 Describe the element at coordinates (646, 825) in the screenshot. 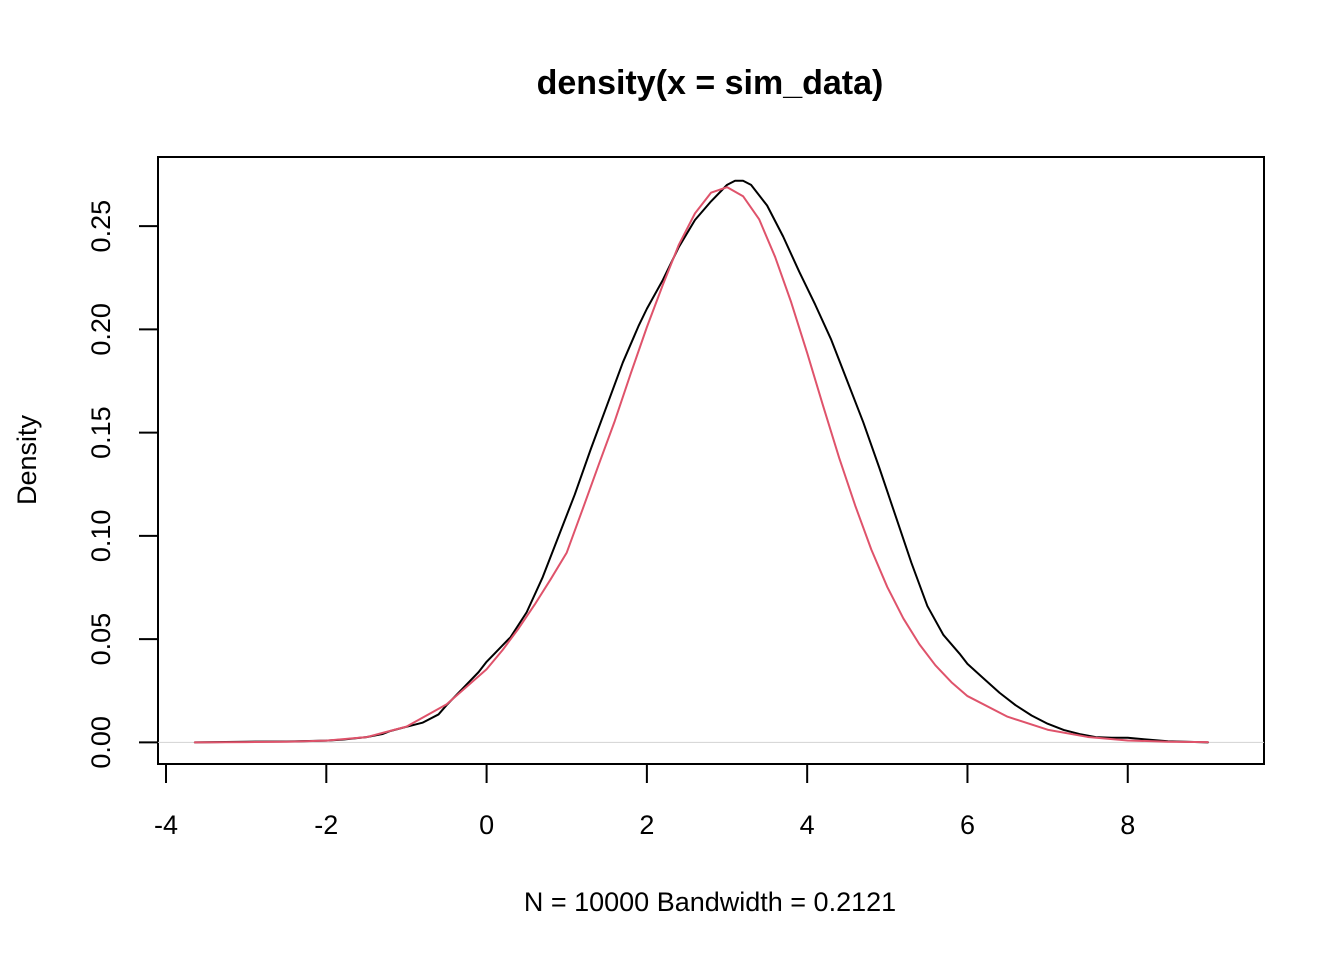

I see `x-tick-label: 2` at that location.